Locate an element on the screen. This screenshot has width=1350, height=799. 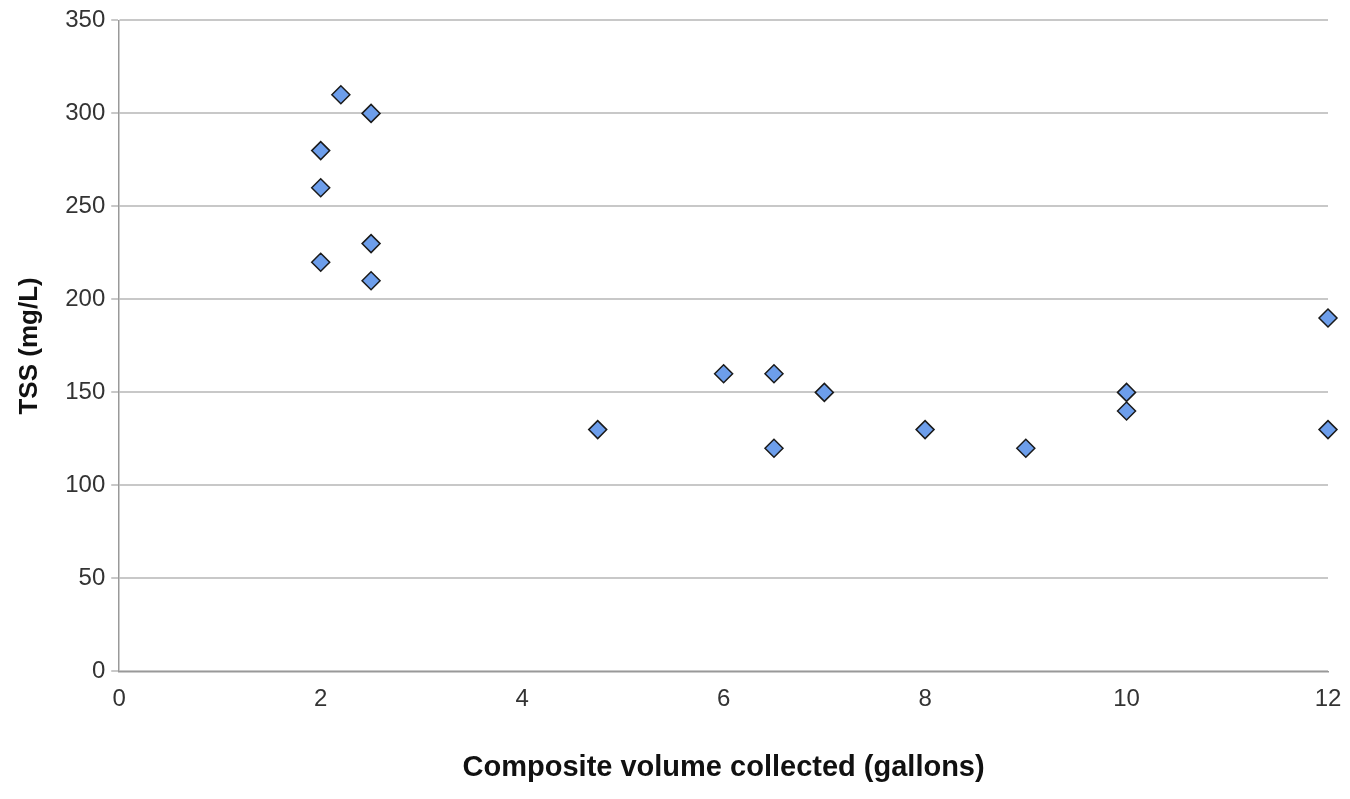
y-tick-label: 0 is located at coordinates (98, 670).